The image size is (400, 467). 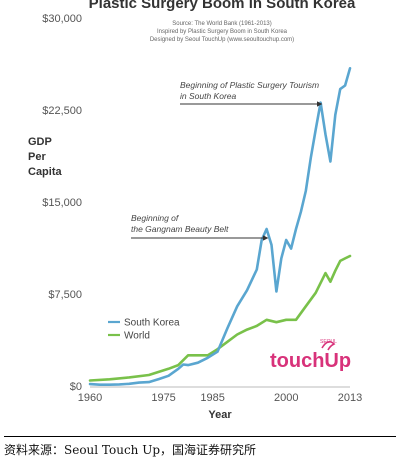 I want to click on logo-swoosh-icon, so click(x=328, y=345).